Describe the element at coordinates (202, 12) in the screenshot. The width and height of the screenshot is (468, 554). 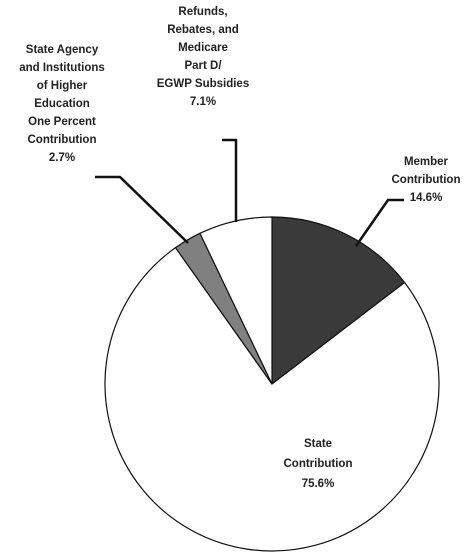
I see `label-line: Refunds,` at that location.